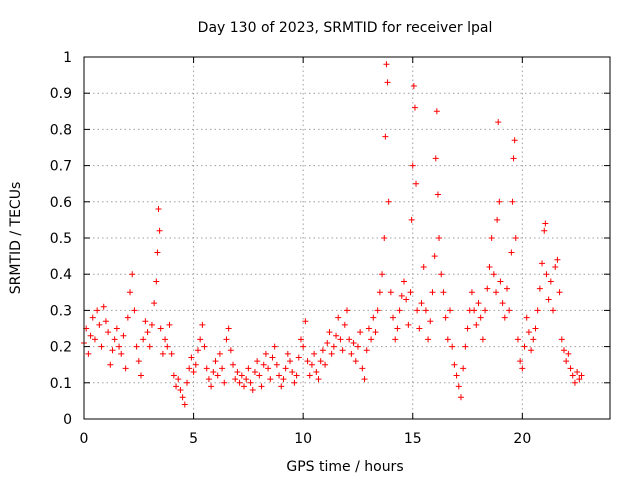 This screenshot has height=480, width=640. Describe the element at coordinates (61, 203) in the screenshot. I see `y-tick-label: 0.6` at that location.